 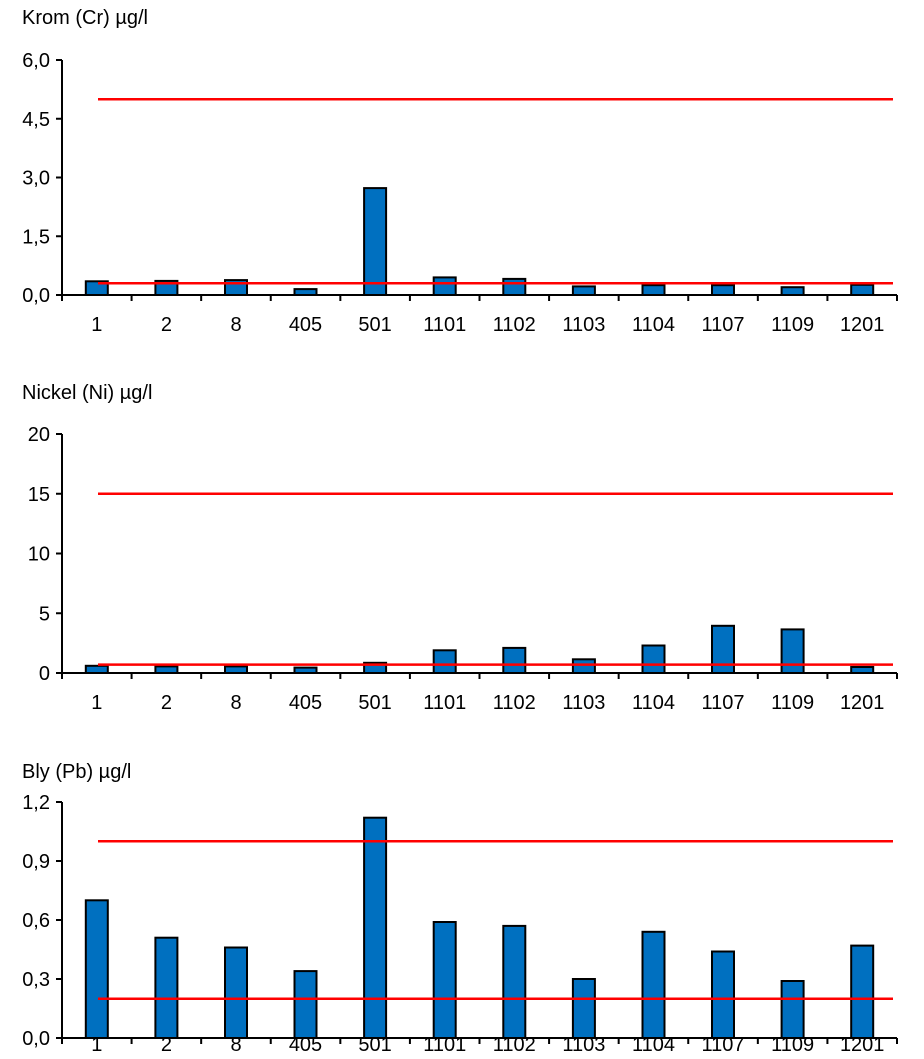 What do you see at coordinates (862, 325) in the screenshot?
I see `x-tick-label-cr: 1201` at bounding box center [862, 325].